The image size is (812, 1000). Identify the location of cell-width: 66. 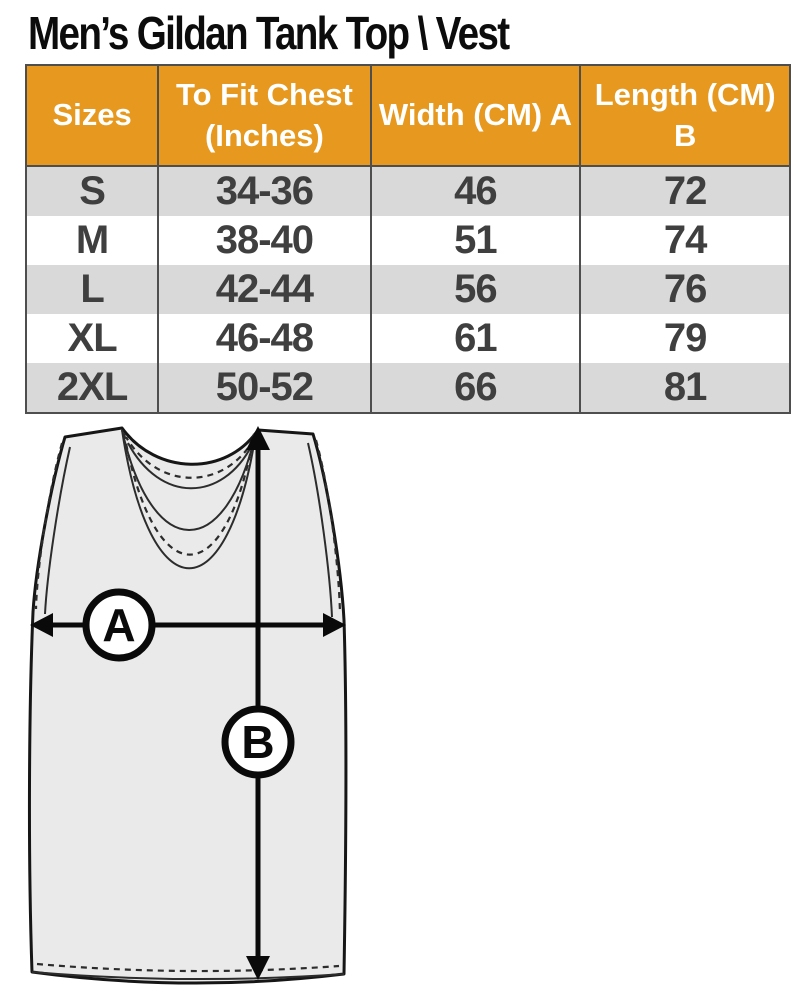
(475, 388).